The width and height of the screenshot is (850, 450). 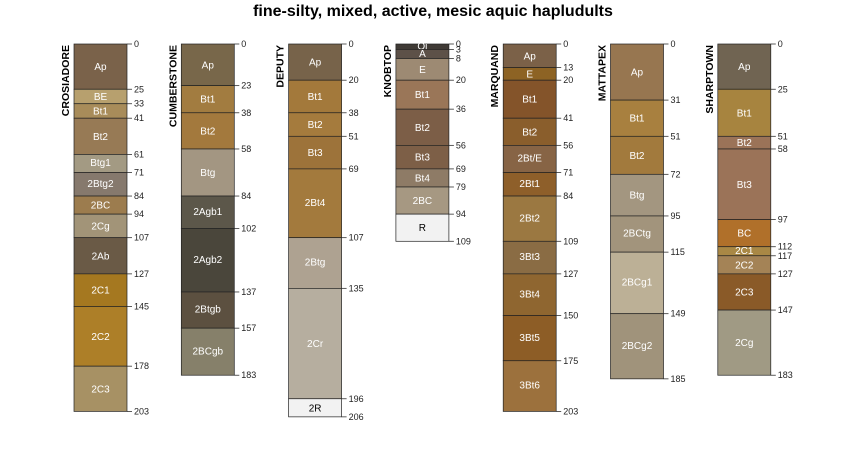 What do you see at coordinates (744, 233) in the screenshot?
I see `horizon-bc` at bounding box center [744, 233].